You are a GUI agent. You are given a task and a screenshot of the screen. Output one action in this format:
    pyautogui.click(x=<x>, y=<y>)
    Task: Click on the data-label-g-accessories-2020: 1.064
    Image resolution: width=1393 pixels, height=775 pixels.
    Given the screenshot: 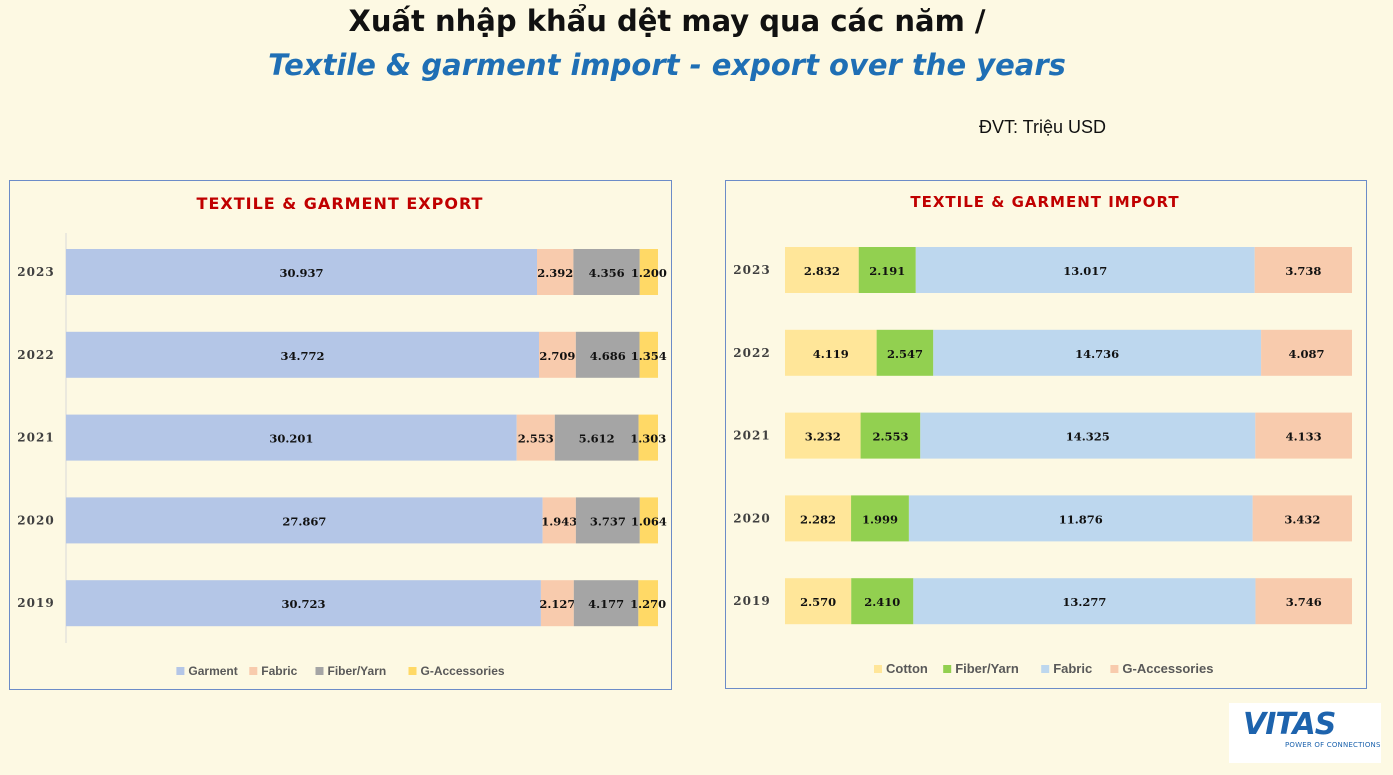 What is the action you would take?
    pyautogui.click(x=649, y=521)
    